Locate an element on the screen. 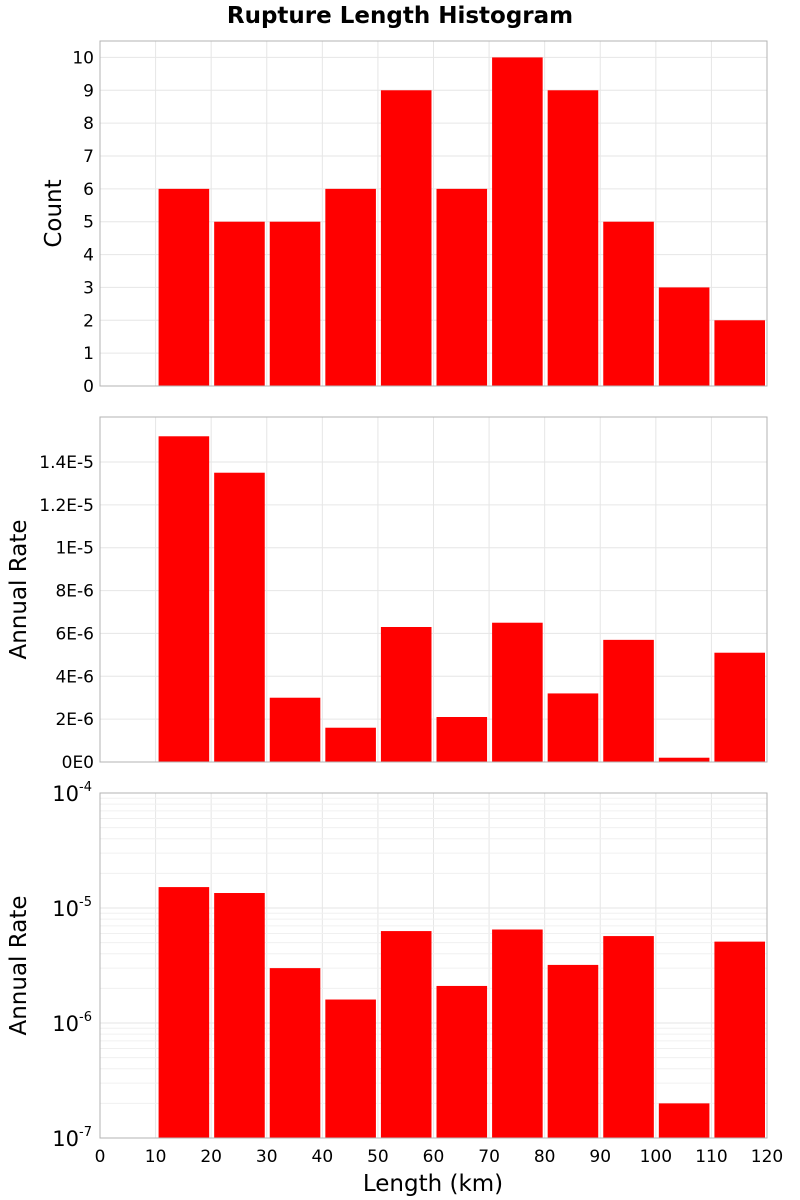 The width and height of the screenshot is (800, 1200). y-tick-label: 4 is located at coordinates (88, 256).